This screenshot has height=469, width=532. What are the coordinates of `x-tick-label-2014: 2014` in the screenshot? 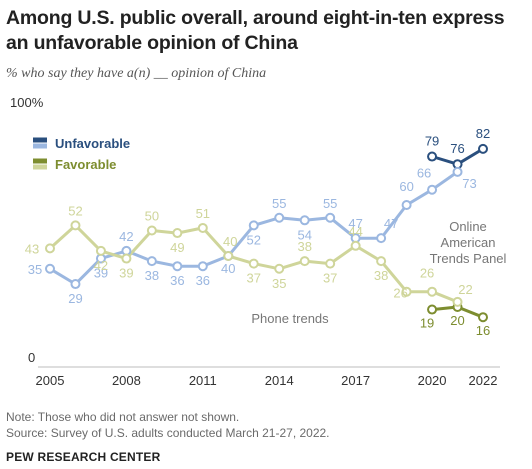 It's located at (279, 380).